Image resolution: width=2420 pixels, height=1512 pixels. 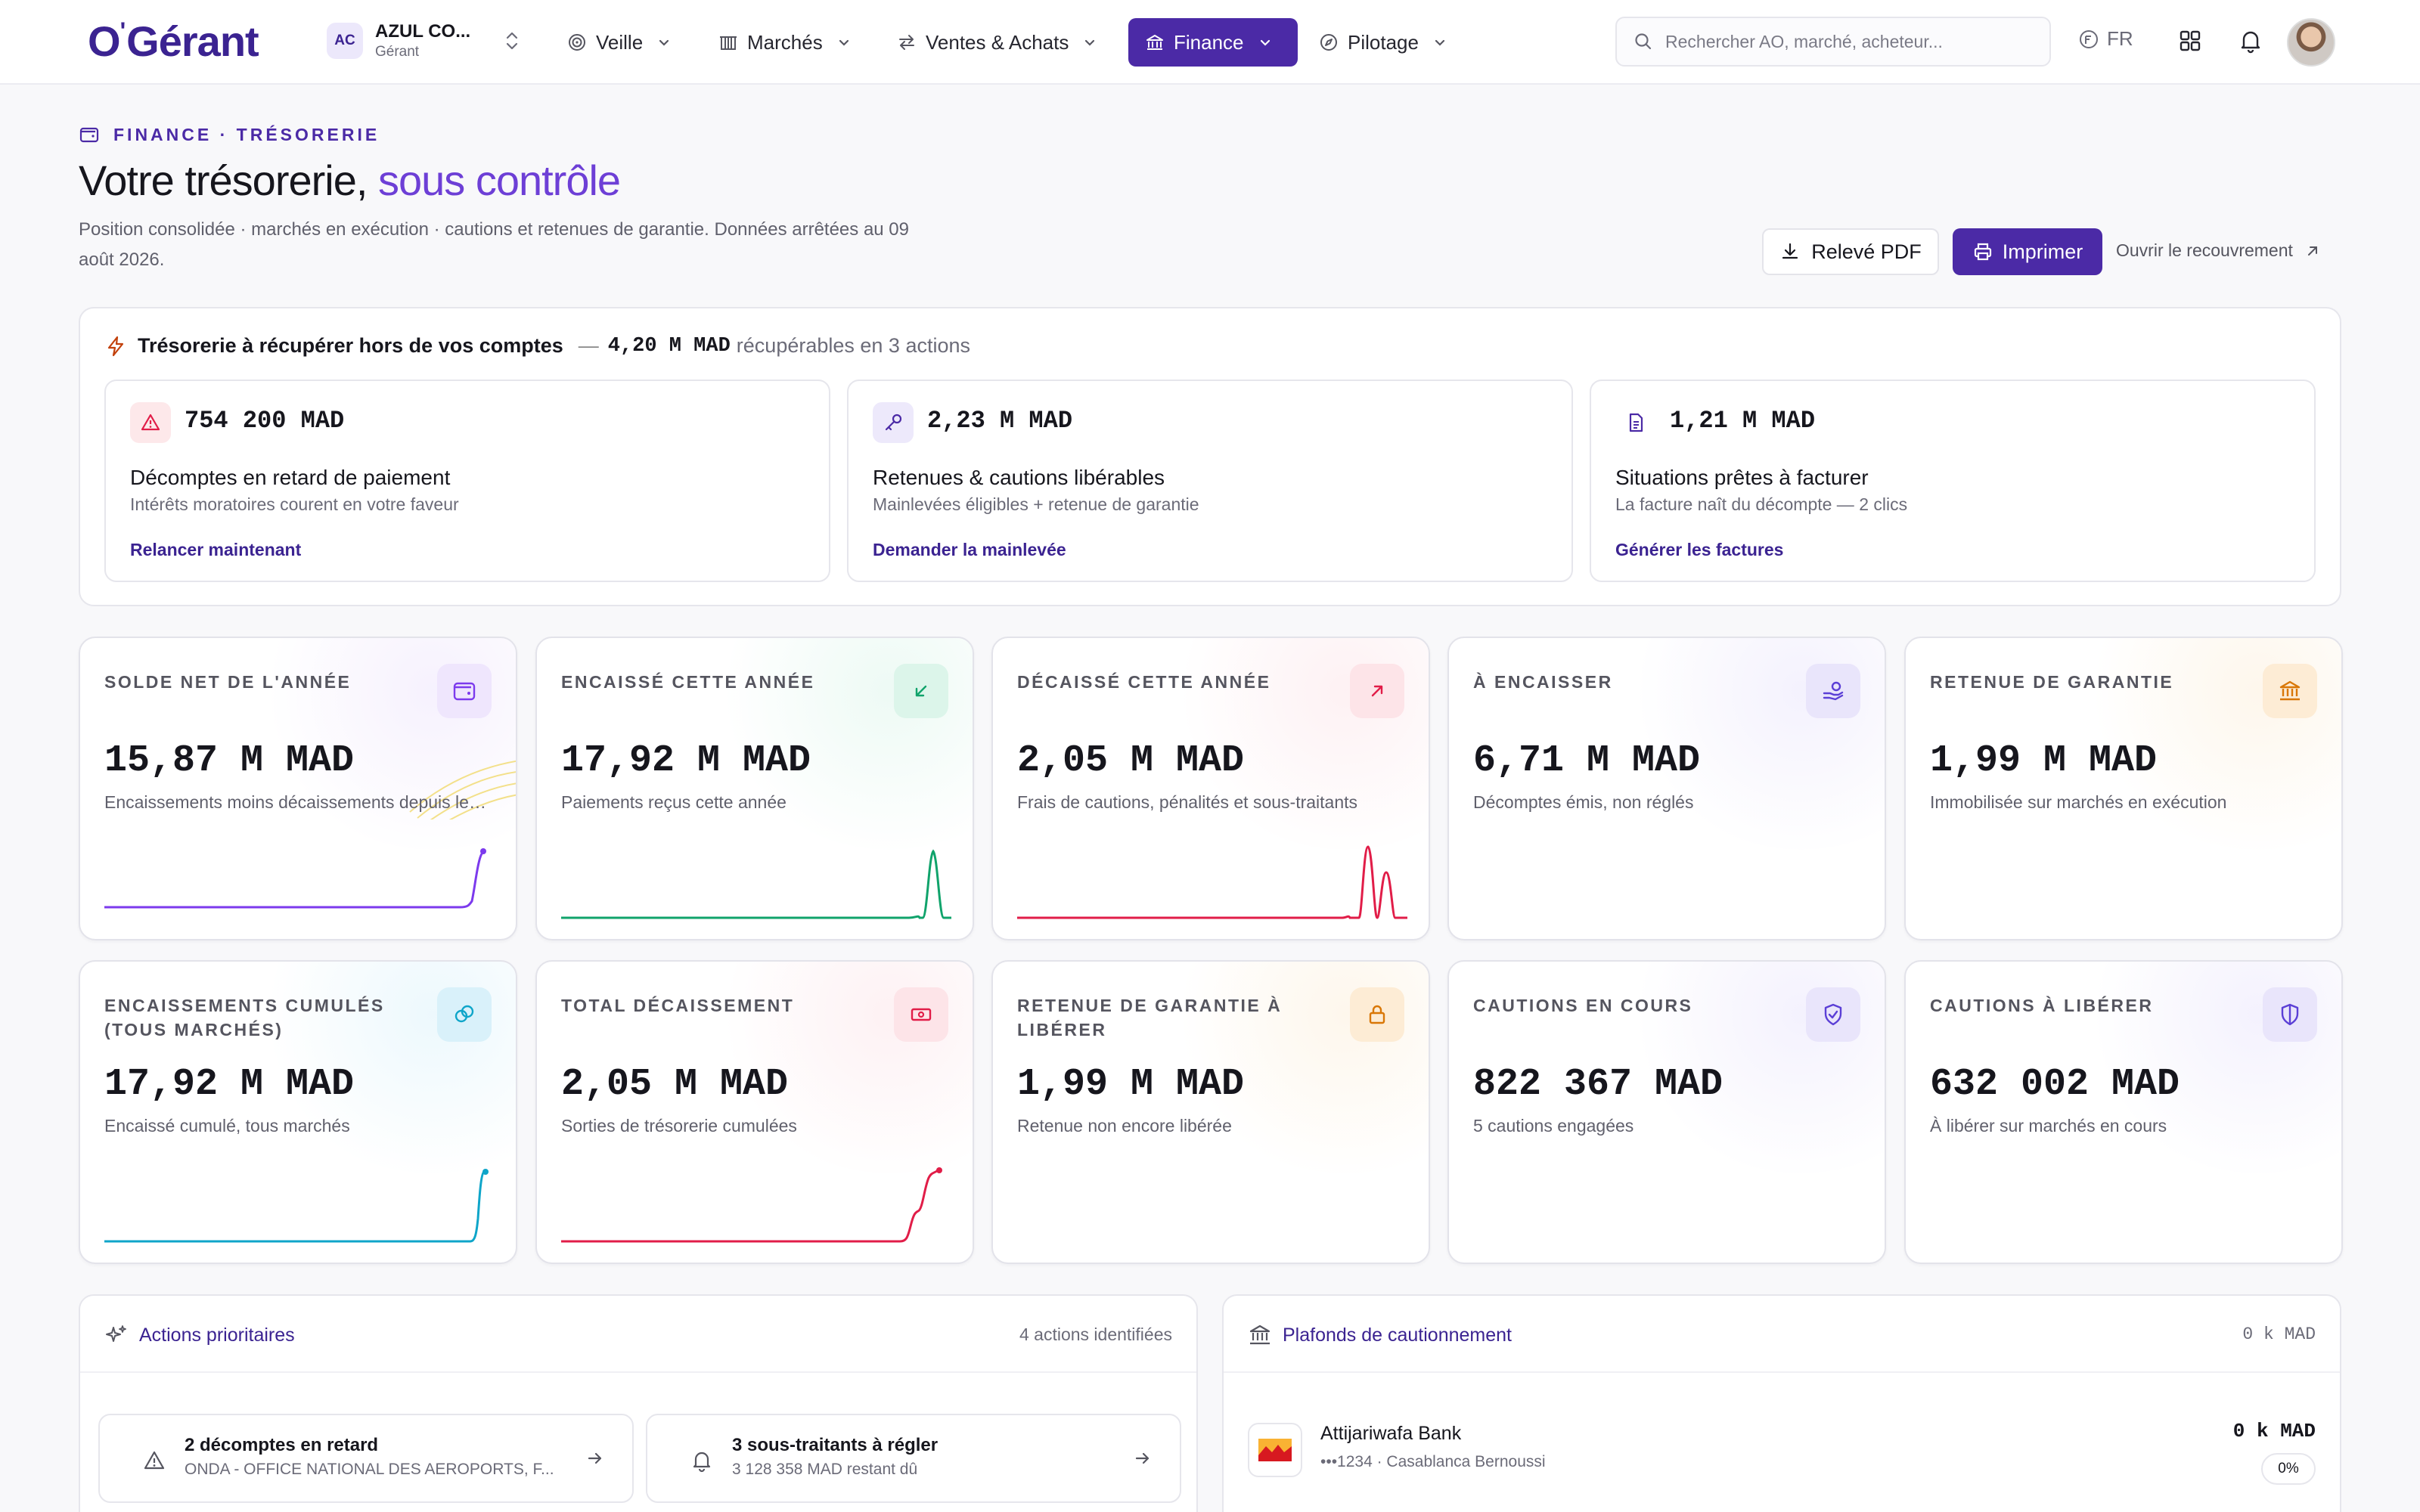 What do you see at coordinates (673, 802) in the screenshot?
I see `kpi-subtitle: Paiements reçus cette année` at bounding box center [673, 802].